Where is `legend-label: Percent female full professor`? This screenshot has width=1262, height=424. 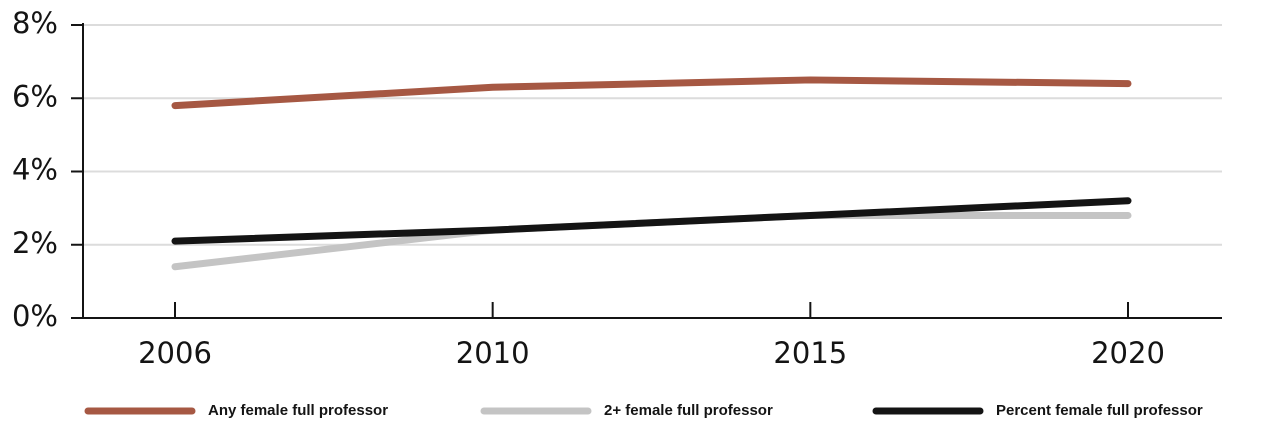
legend-label: Percent female full professor is located at coordinates (1099, 410).